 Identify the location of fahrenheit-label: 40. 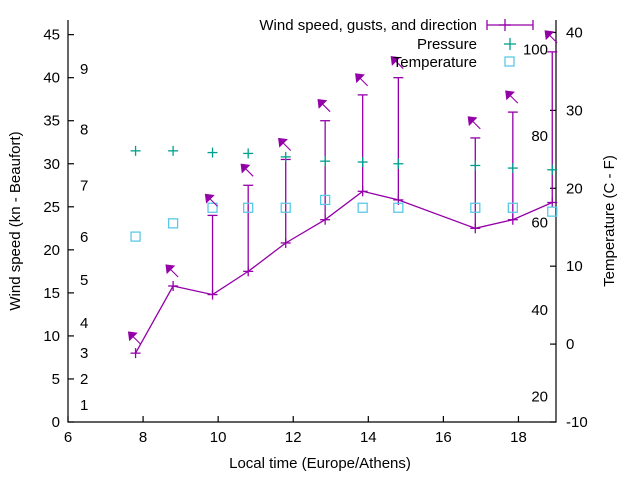
(539, 310).